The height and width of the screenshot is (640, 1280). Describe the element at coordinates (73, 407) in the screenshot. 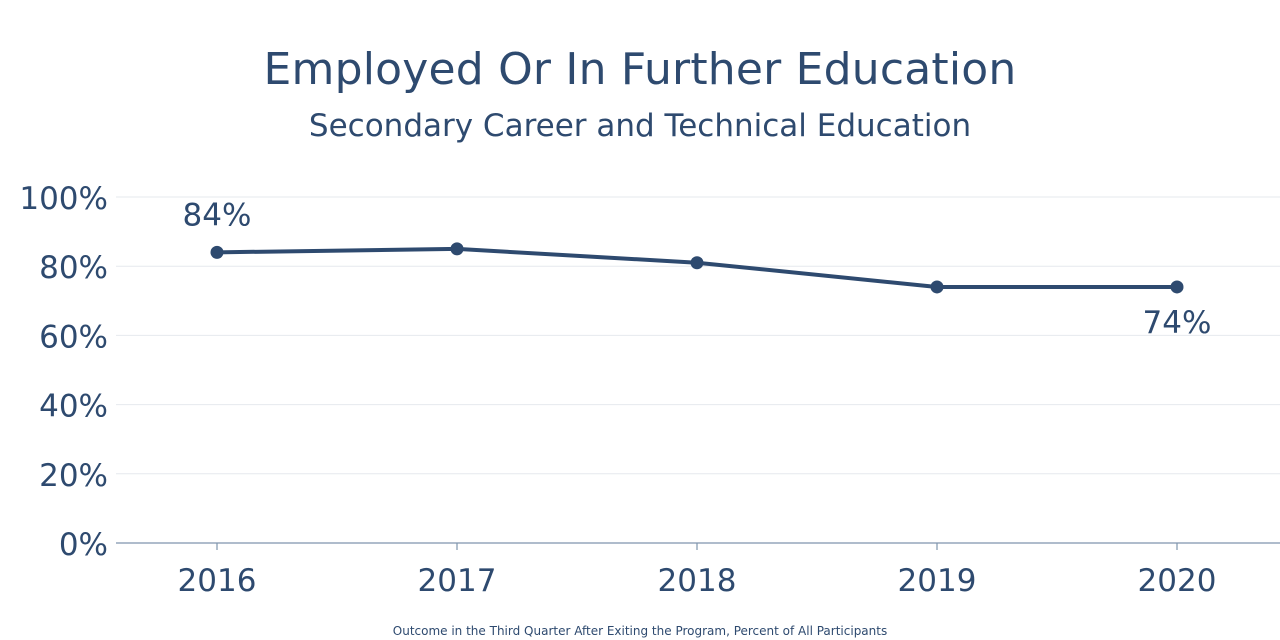

I see `y-tick-label: 40%` at that location.